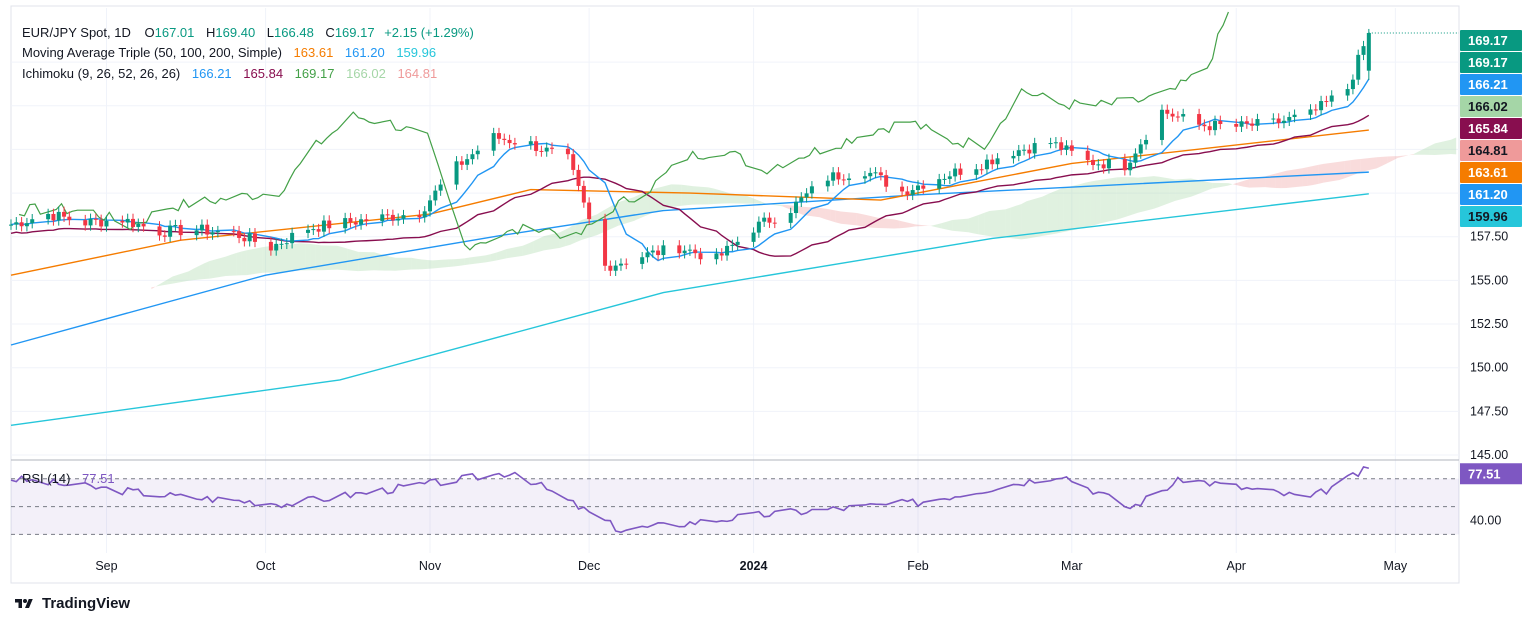  I want to click on high-value: 169.40, so click(235, 32).